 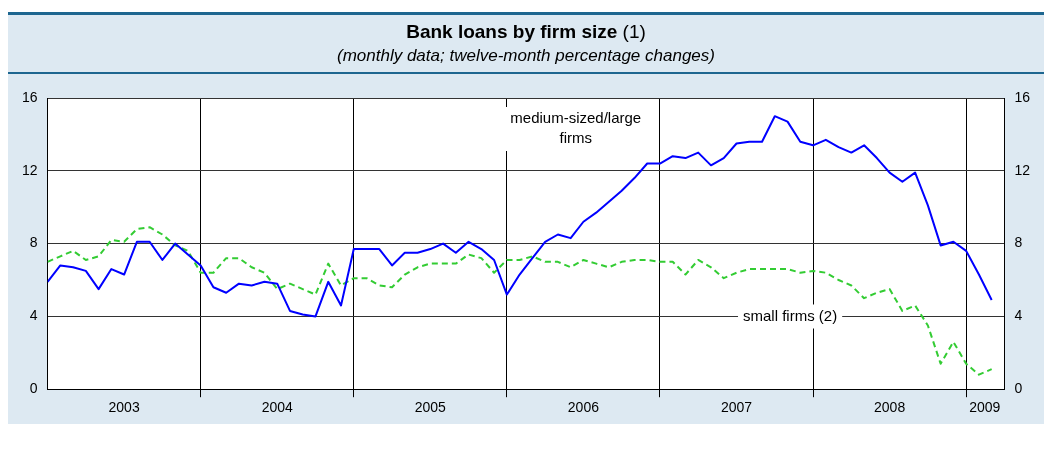 I want to click on y-tick-label: 4, so click(x=33, y=315).